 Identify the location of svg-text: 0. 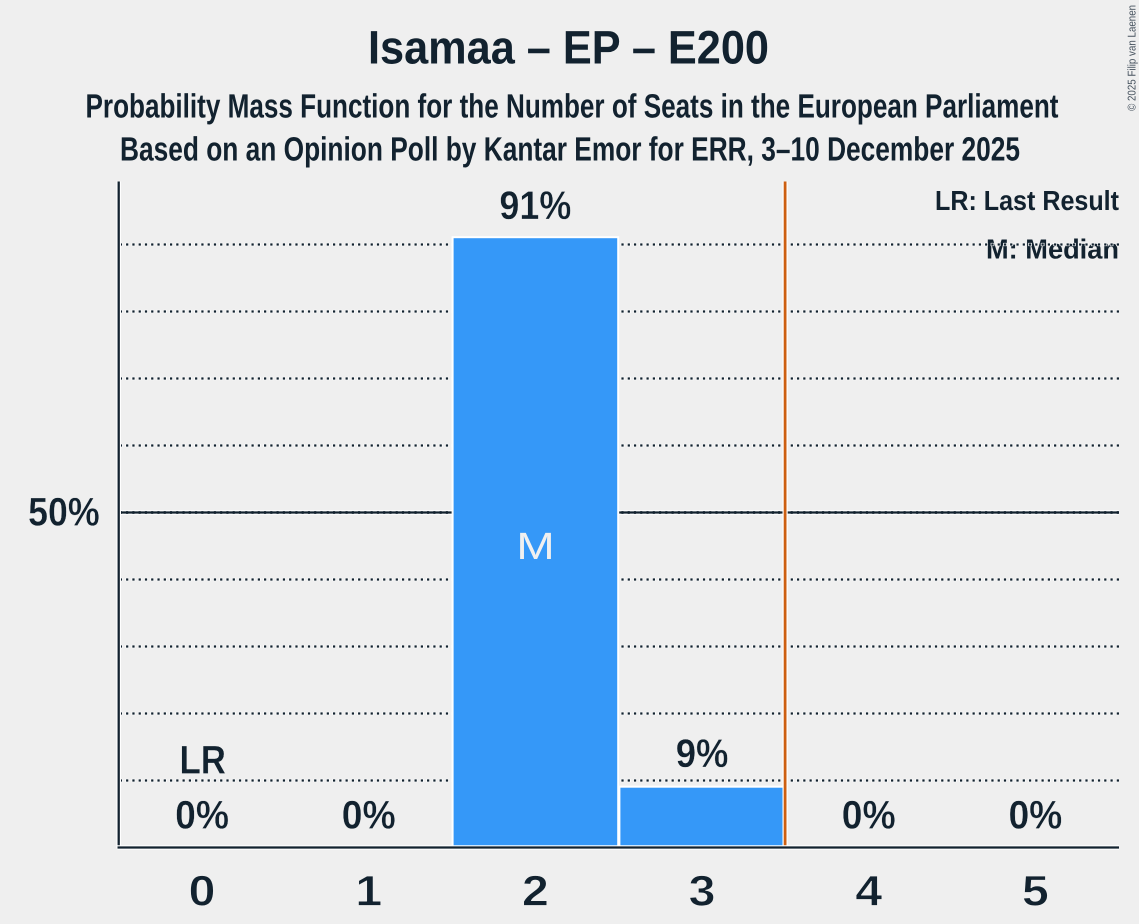
(202, 892).